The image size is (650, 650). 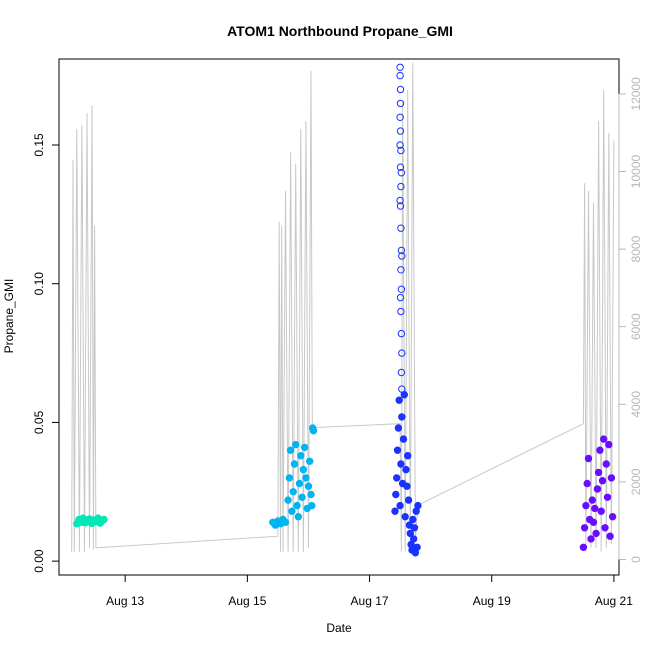 What do you see at coordinates (39, 145) in the screenshot?
I see `y-tick-label: 0.15` at bounding box center [39, 145].